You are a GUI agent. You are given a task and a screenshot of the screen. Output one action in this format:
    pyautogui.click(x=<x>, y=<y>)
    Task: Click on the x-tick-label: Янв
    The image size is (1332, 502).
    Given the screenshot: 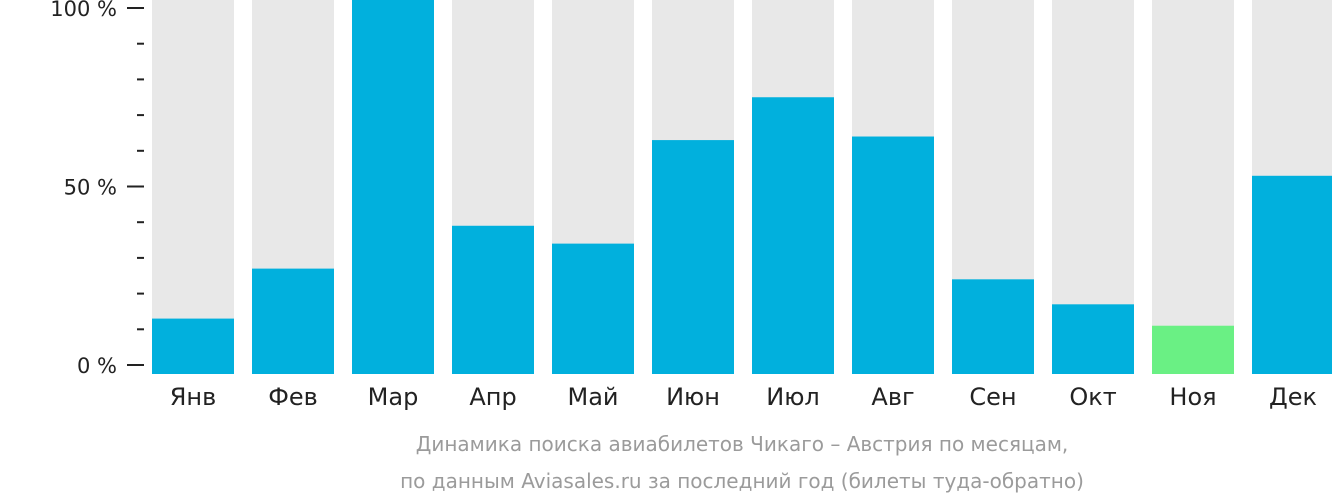 What is the action you would take?
    pyautogui.click(x=193, y=397)
    